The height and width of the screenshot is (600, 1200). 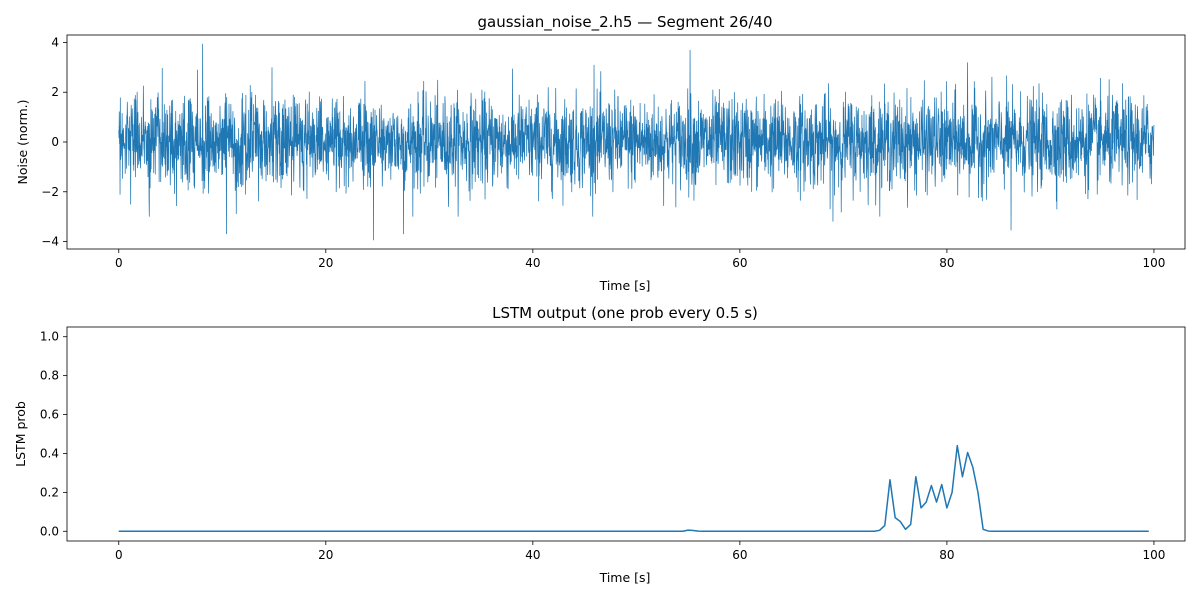 I want to click on noise-y-tick-label: −4, so click(x=50, y=242).